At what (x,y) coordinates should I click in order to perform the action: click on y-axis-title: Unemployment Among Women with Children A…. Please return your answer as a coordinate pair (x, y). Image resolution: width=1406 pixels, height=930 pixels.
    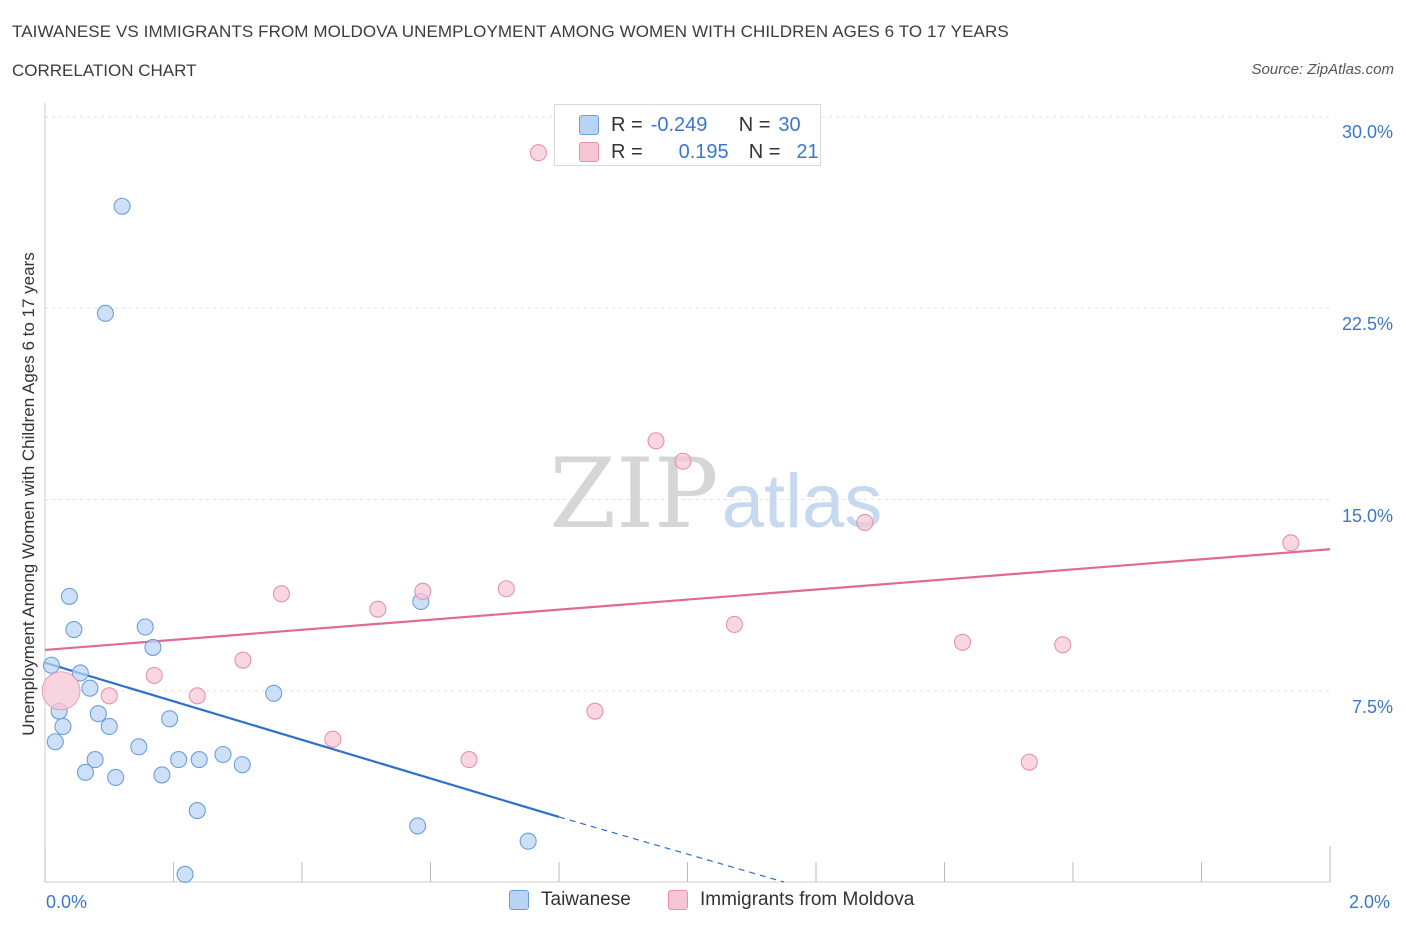
    Looking at the image, I should click on (28, 494).